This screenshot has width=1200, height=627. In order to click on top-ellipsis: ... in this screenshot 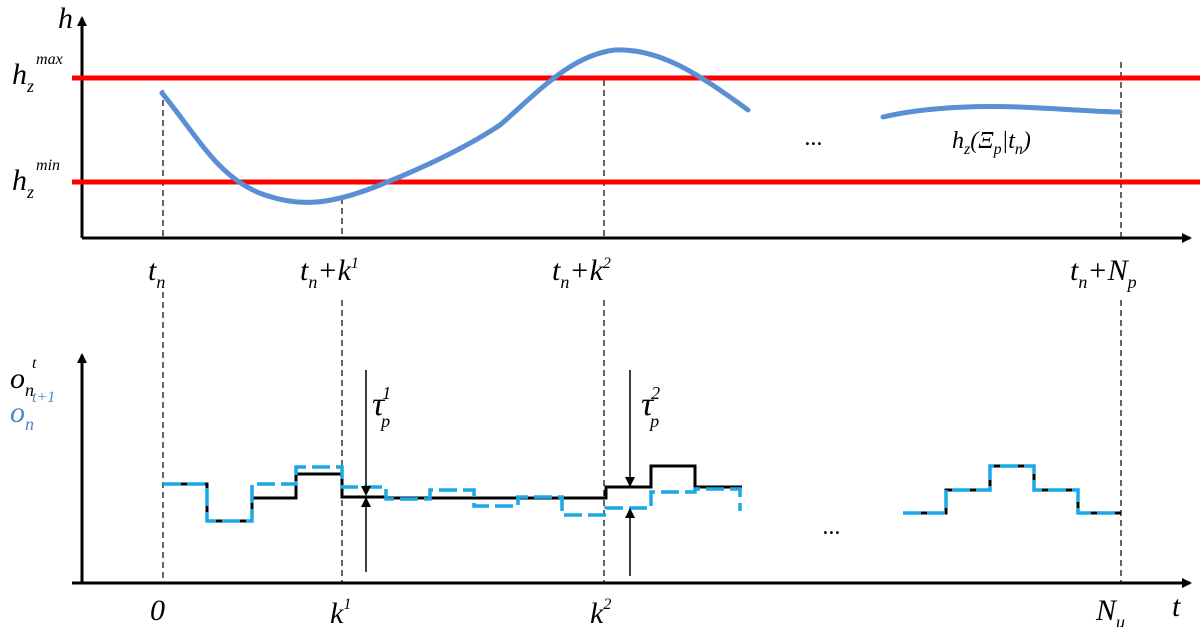, I will do `click(814, 138)`.